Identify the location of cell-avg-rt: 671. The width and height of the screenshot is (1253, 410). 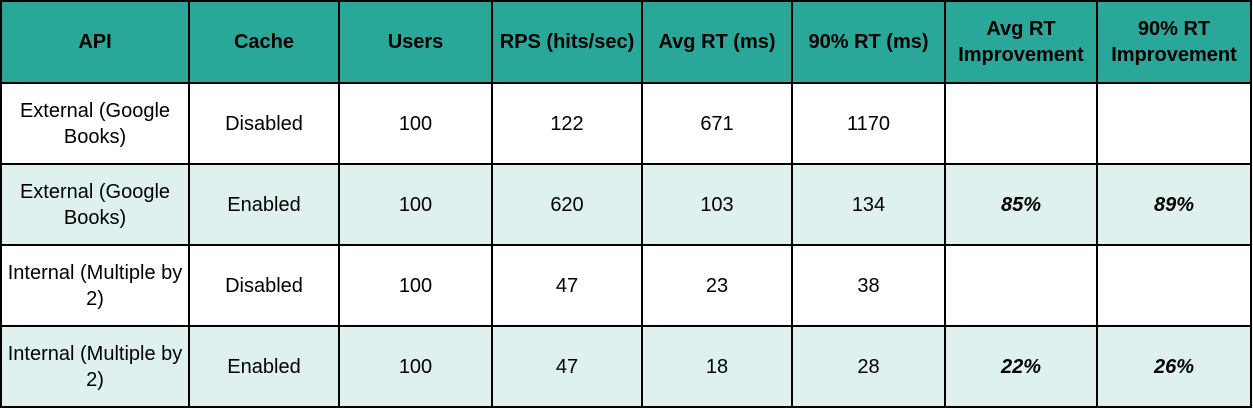
(717, 123).